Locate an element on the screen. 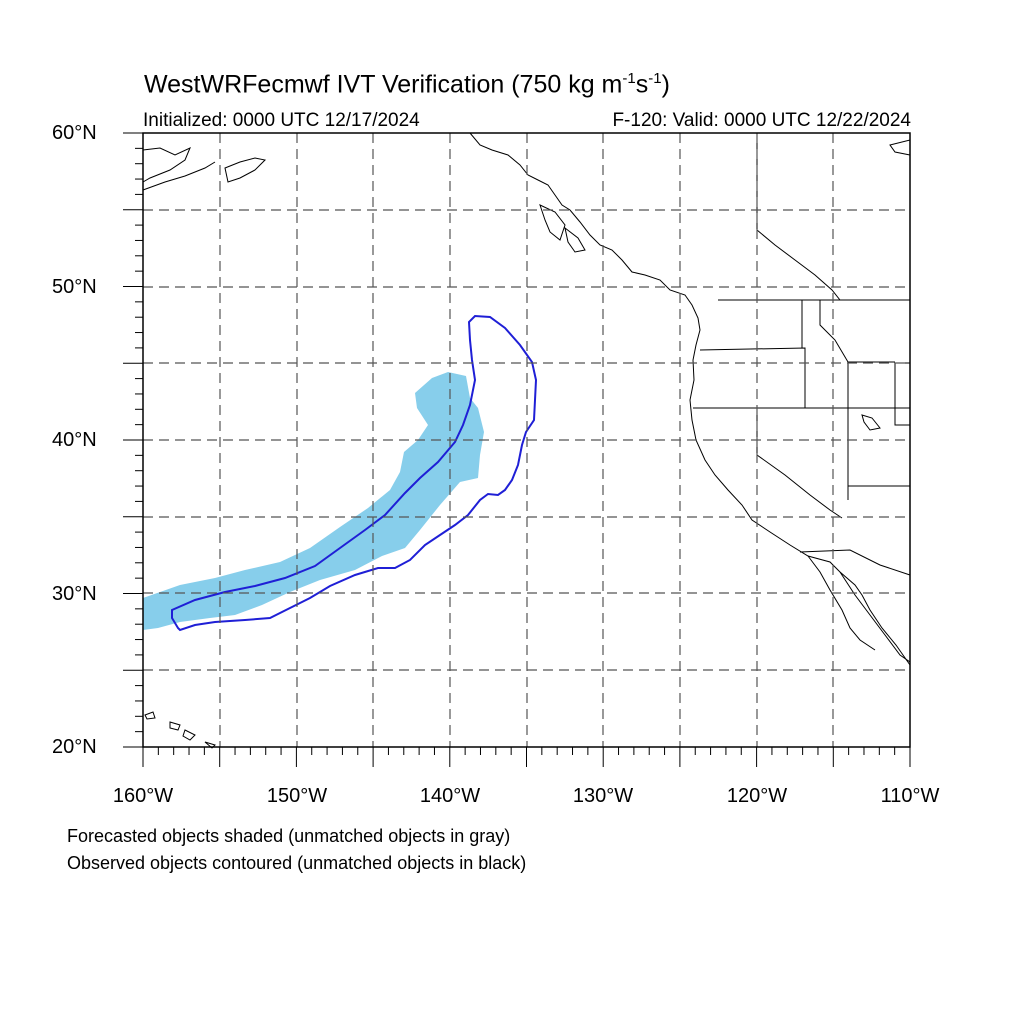  lon-label-120w: 120°W is located at coordinates (757, 796).